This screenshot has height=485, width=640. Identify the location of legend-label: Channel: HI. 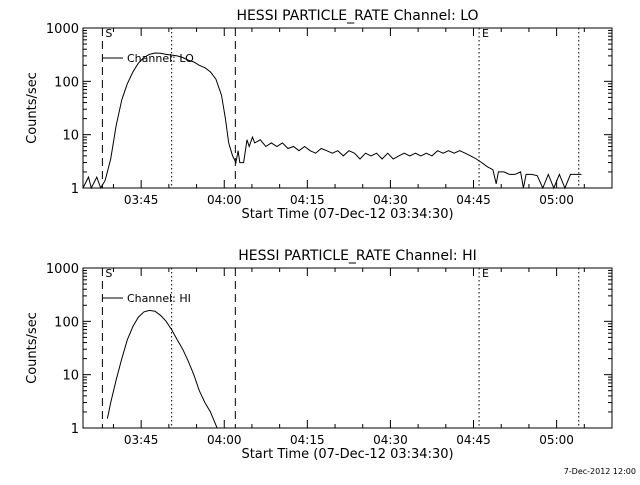
(159, 298).